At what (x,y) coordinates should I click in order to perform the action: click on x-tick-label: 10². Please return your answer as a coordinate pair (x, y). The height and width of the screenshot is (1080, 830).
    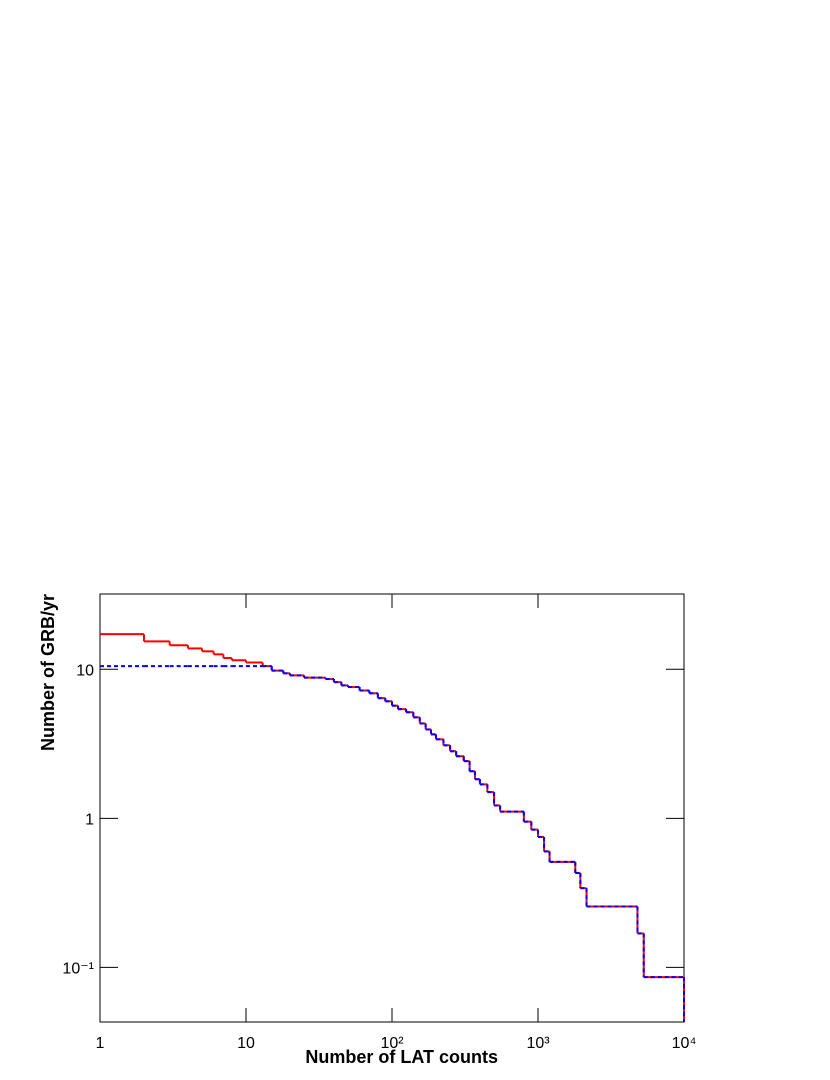
    Looking at the image, I should click on (392, 1043).